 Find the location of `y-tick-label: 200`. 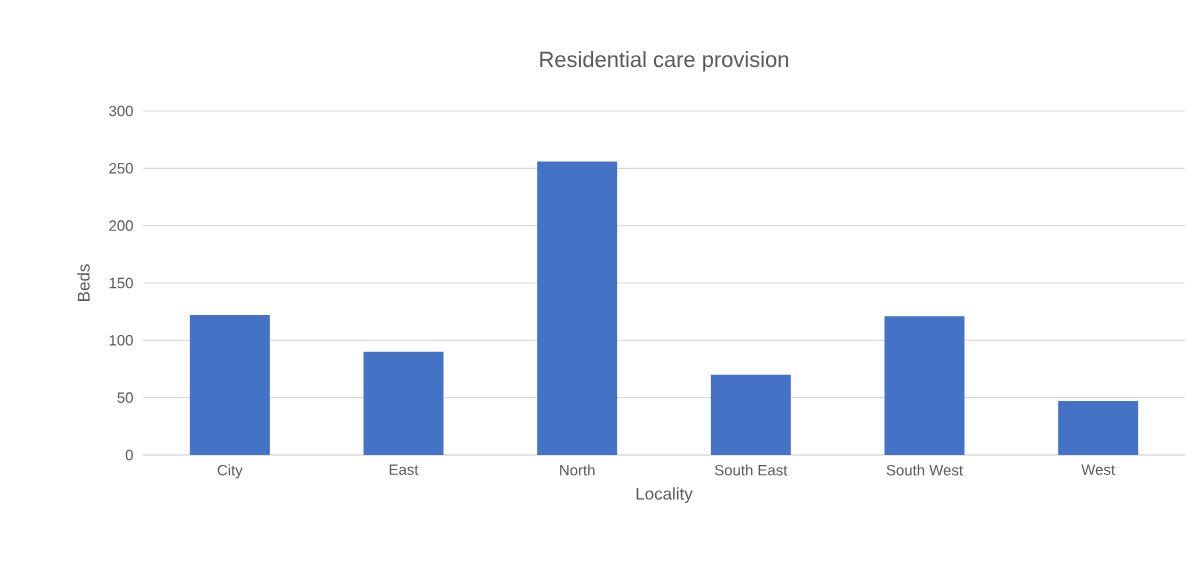

y-tick-label: 200 is located at coordinates (121, 225).